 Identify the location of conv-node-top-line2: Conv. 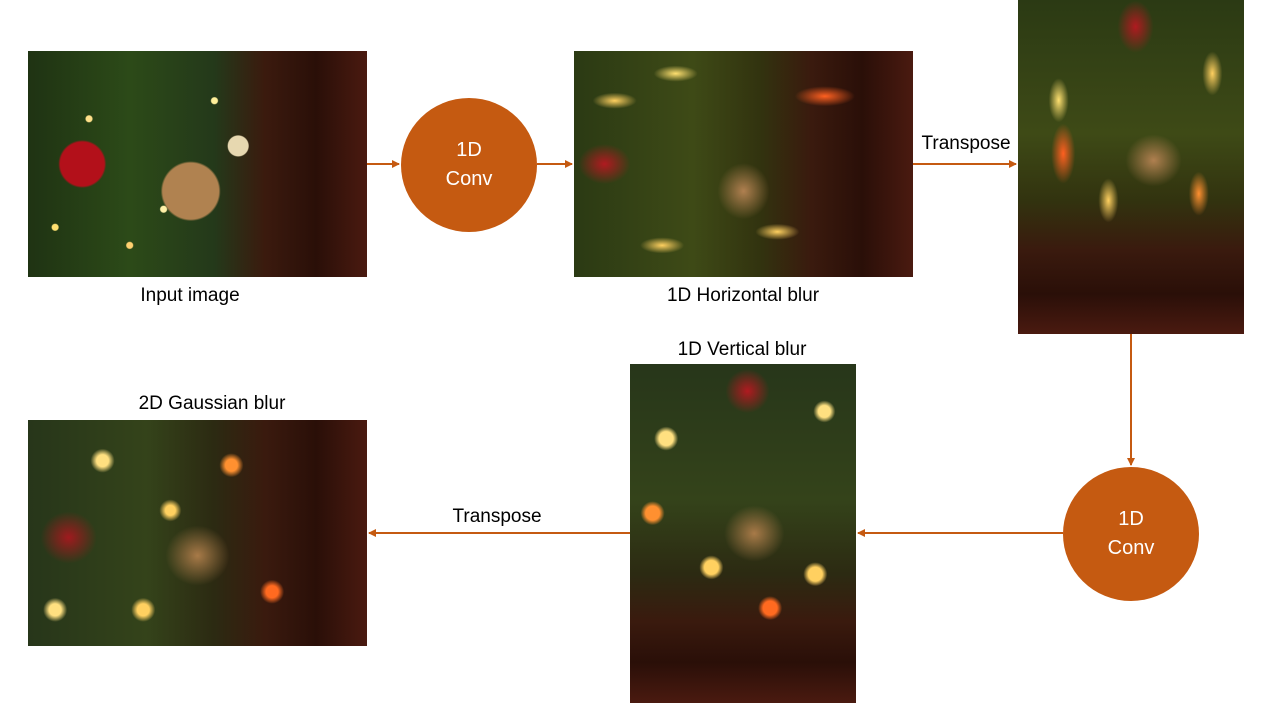
(469, 179).